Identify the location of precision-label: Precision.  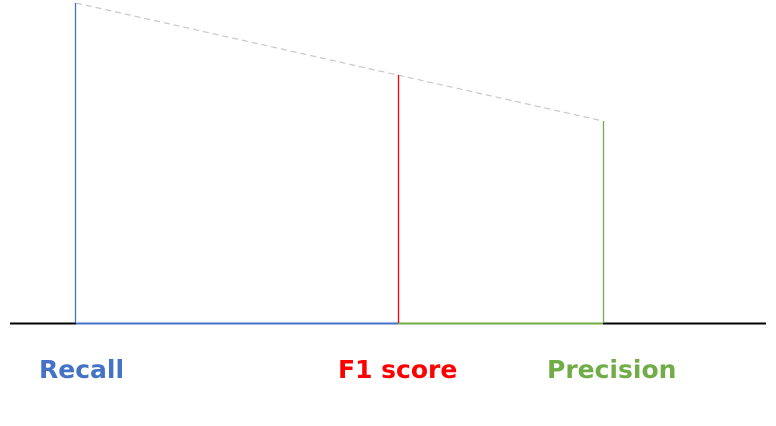
(612, 369).